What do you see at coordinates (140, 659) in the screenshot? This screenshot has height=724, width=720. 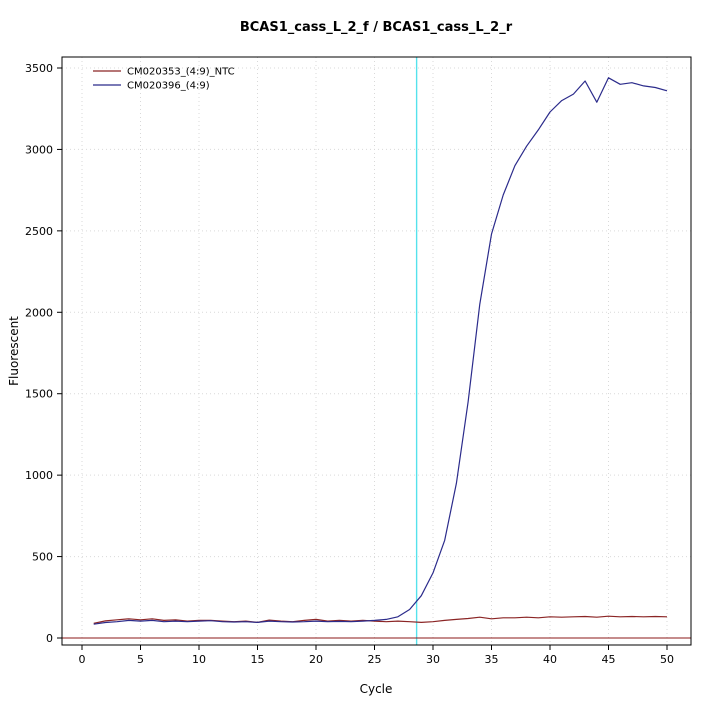 I see `x-tick-label: 5` at bounding box center [140, 659].